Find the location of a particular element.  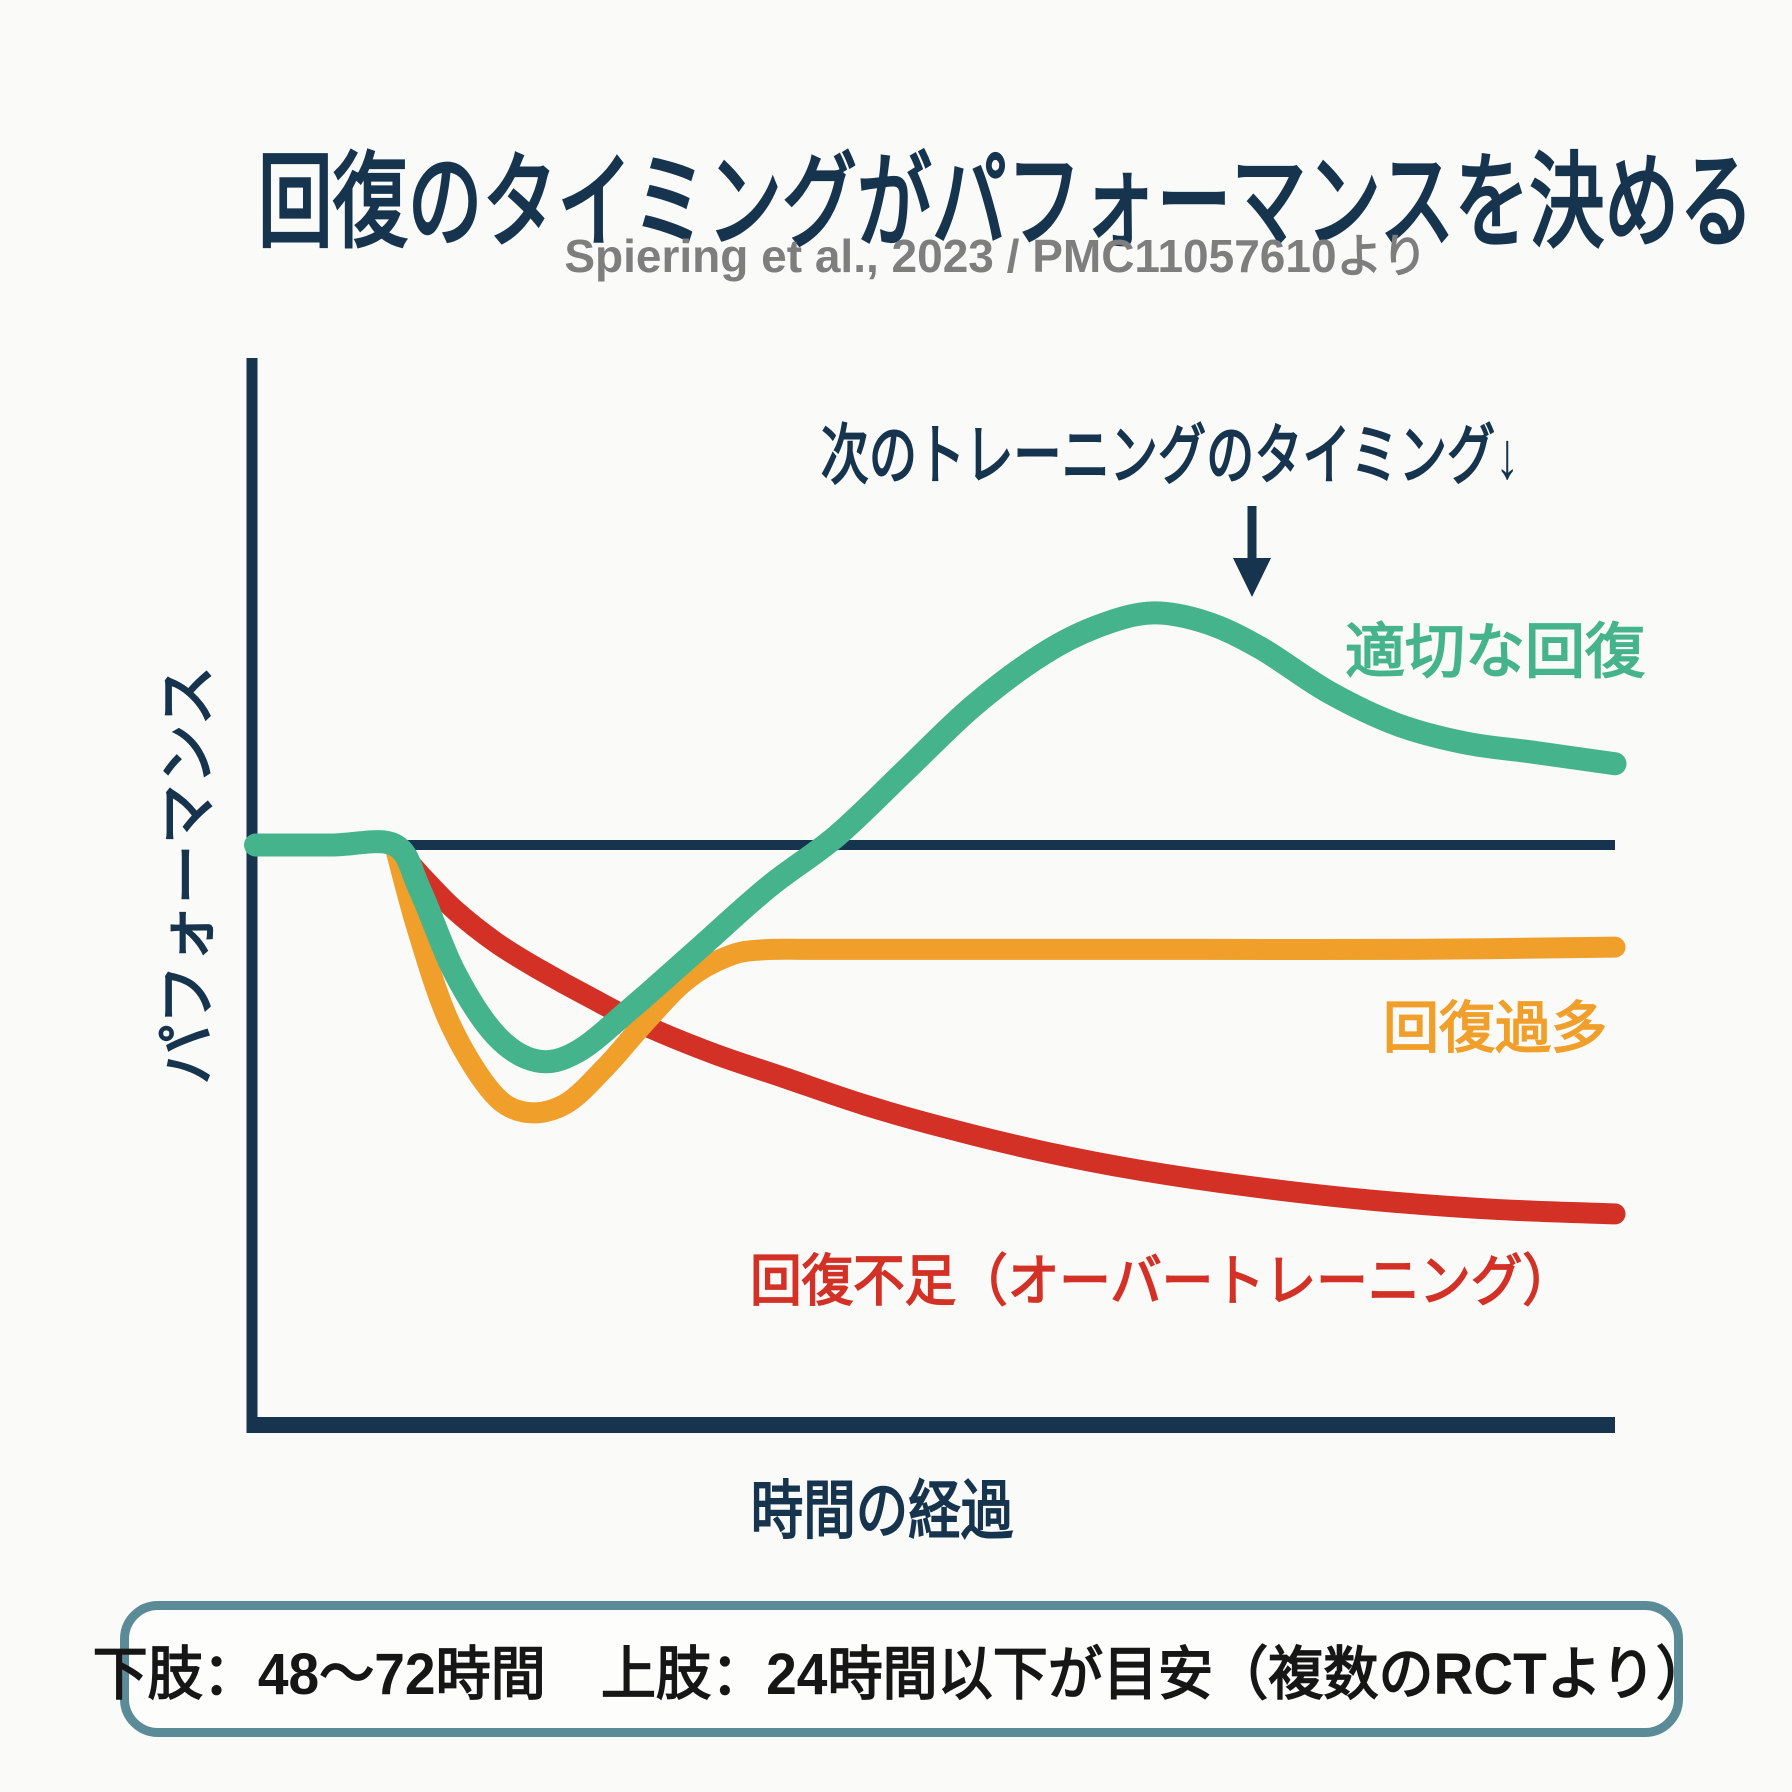

series-label-excess-recovery-text: 回復過多 is located at coordinates (1495, 1028).